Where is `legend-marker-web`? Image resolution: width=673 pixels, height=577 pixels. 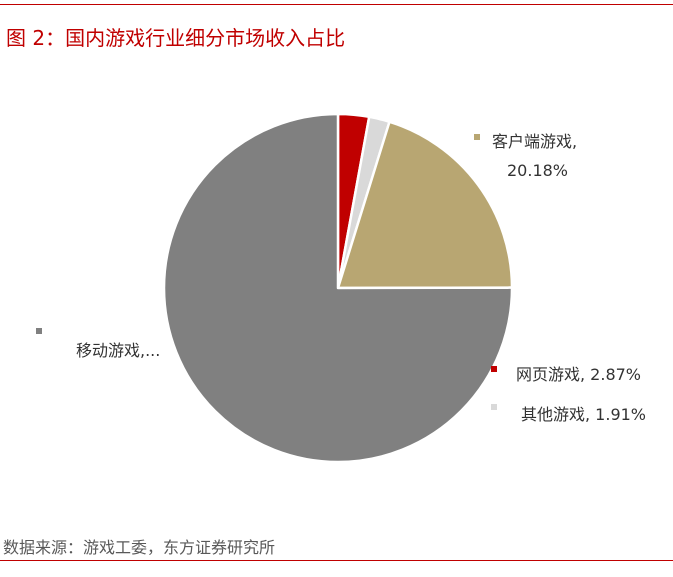 legend-marker-web is located at coordinates (494, 369).